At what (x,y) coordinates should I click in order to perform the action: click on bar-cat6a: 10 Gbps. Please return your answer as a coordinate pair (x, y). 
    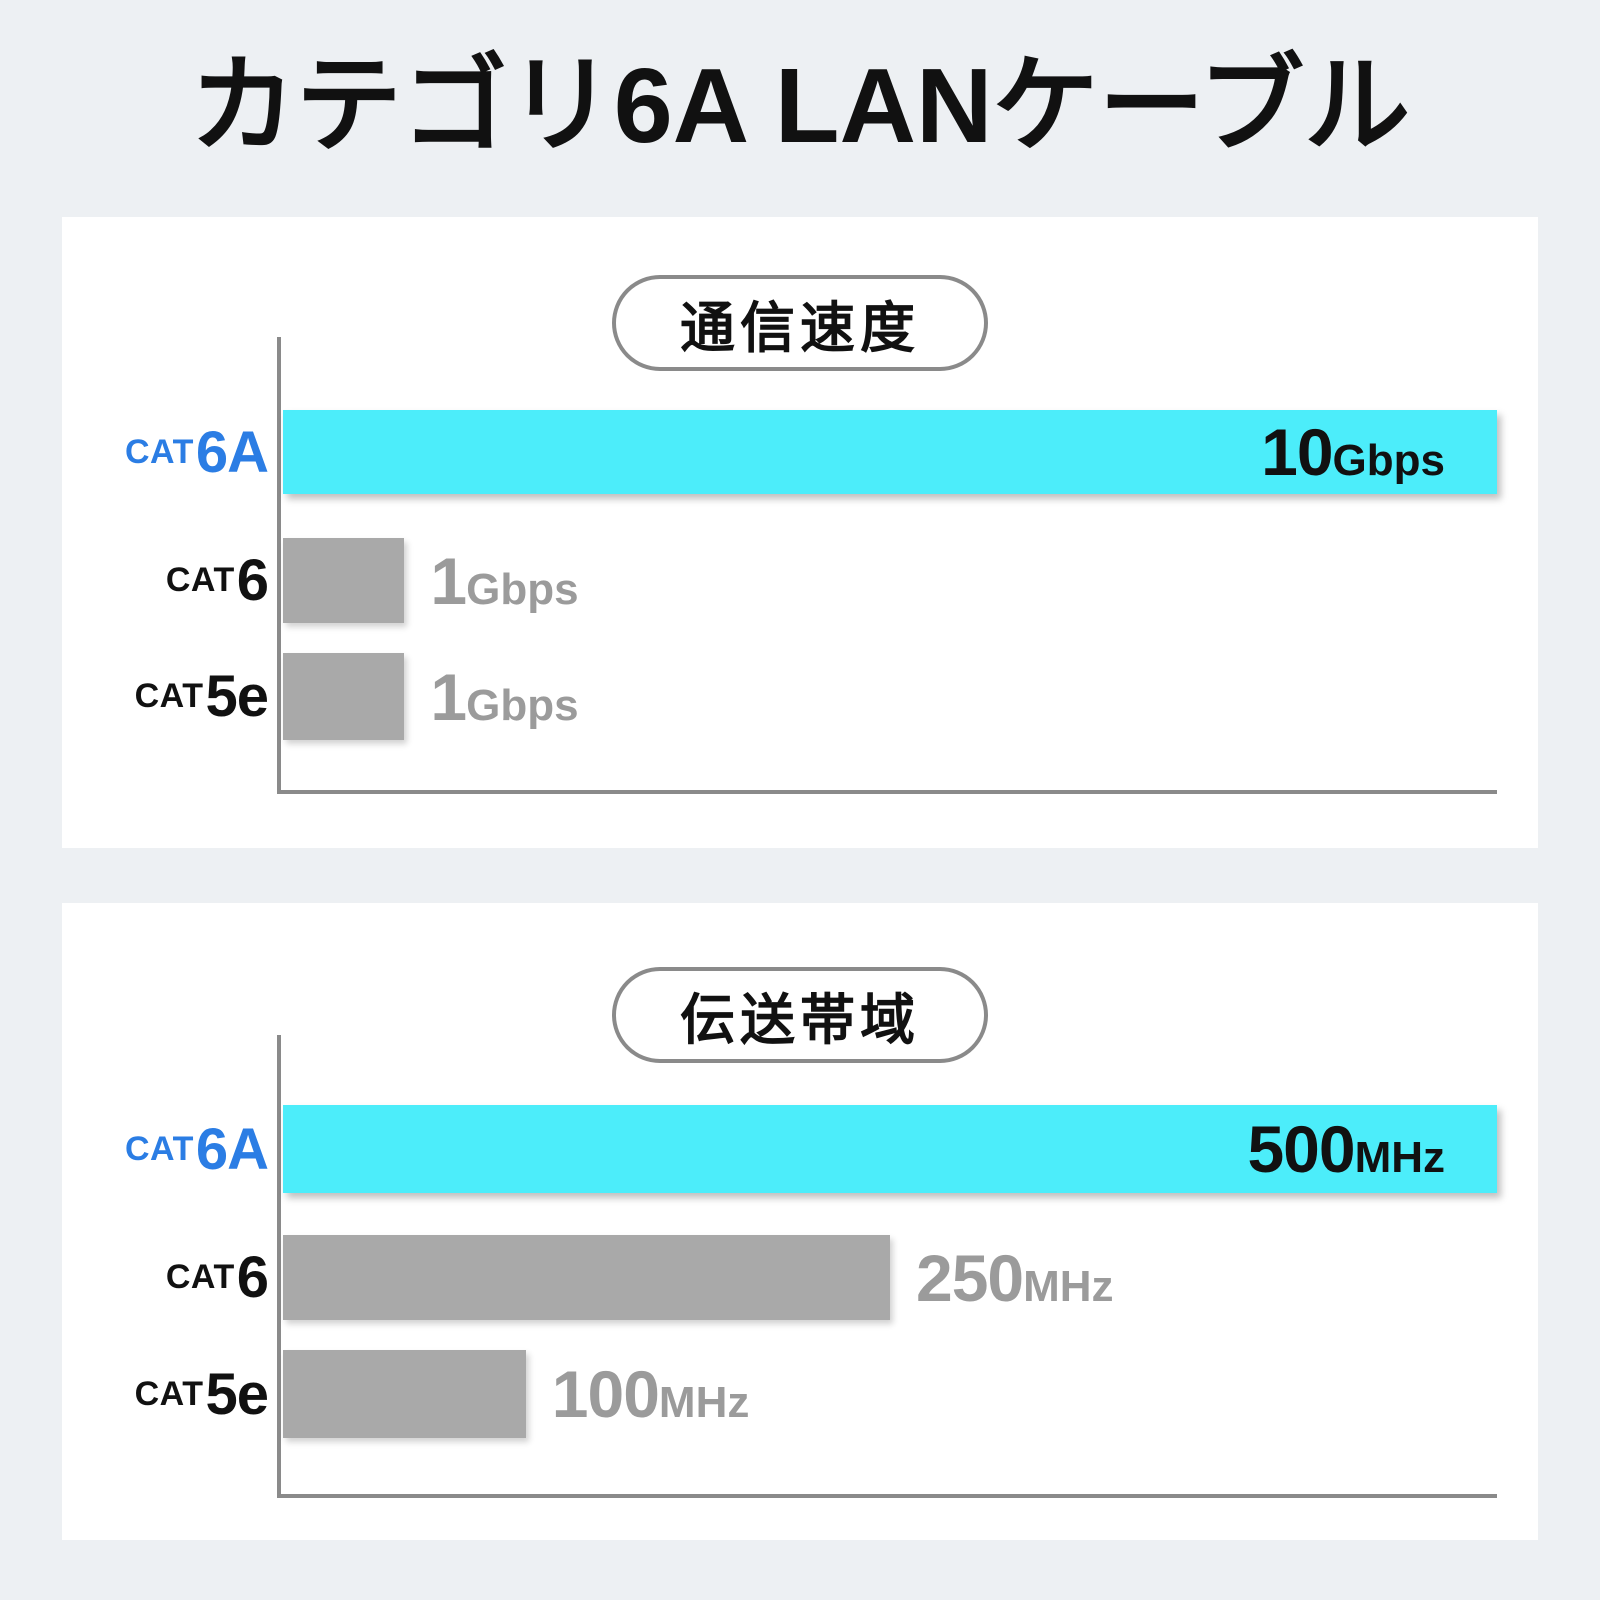
    Looking at the image, I should click on (890, 452).